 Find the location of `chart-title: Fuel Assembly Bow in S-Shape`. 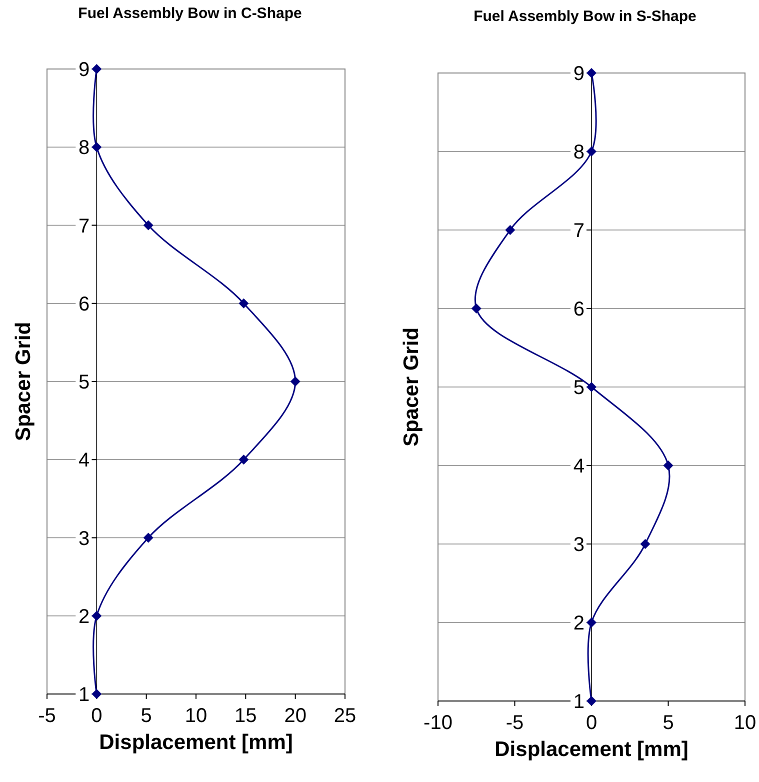

chart-title: Fuel Assembly Bow in S-Shape is located at coordinates (585, 16).